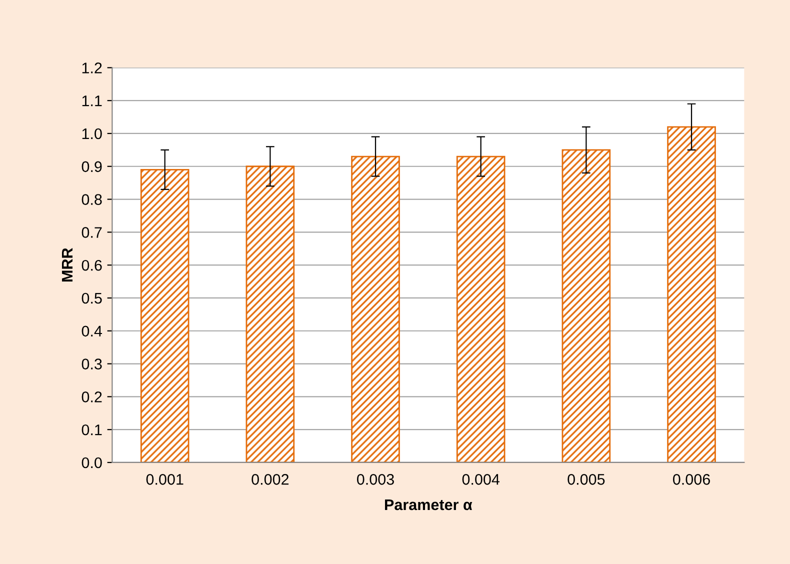 This screenshot has width=790, height=564. Describe the element at coordinates (92, 298) in the screenshot. I see `y-tick-label: 0.5` at that location.